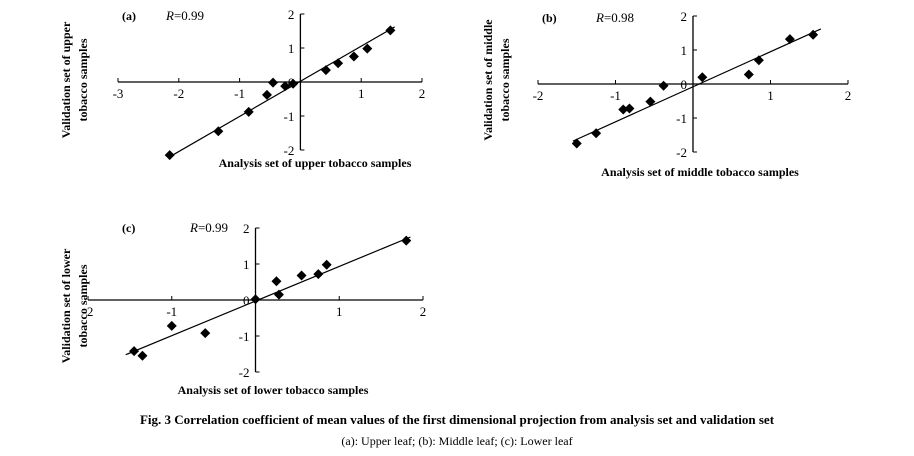 This screenshot has width=914, height=456. Describe the element at coordinates (129, 16) in the screenshot. I see `panel-label: (a)` at that location.